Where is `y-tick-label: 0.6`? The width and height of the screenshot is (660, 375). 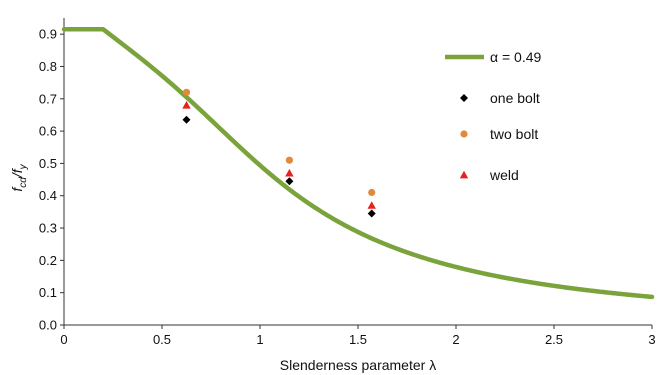 y-tick-label: 0.6 is located at coordinates (48, 131).